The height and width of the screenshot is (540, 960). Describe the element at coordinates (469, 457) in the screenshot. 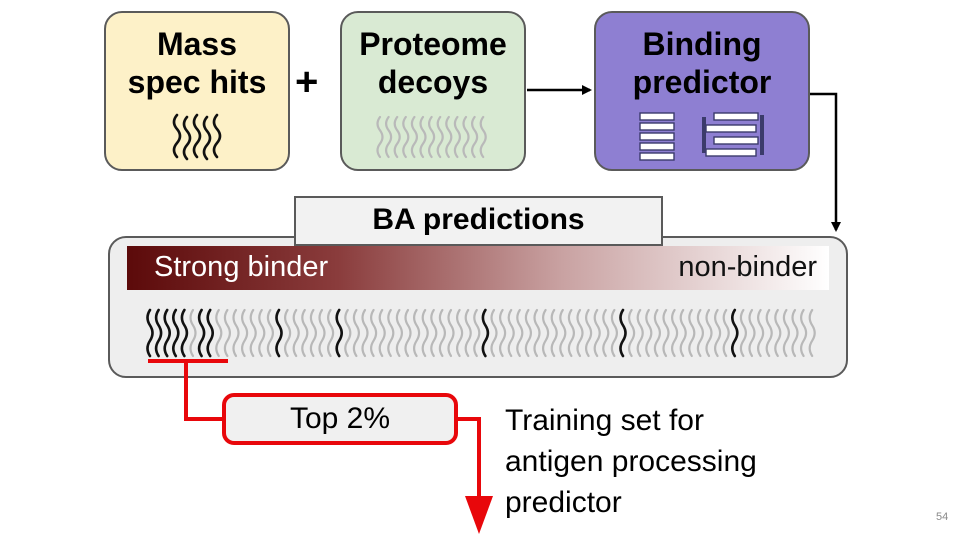

I see `training-arrow-shaft` at that location.